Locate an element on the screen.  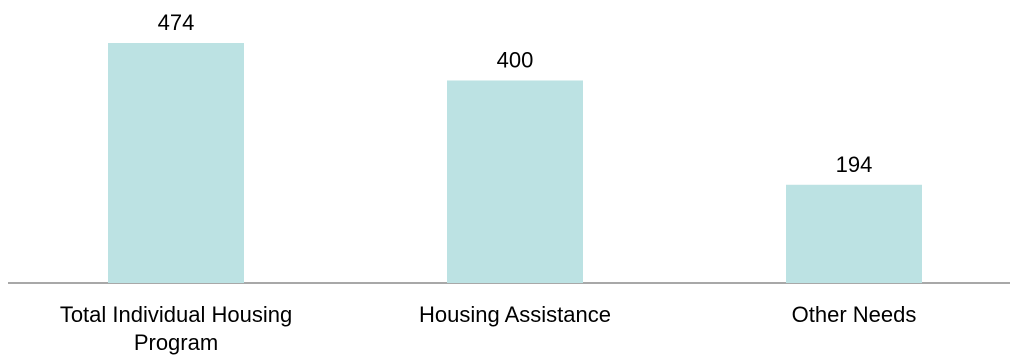
category-label-line: Other Needs is located at coordinates (854, 314).